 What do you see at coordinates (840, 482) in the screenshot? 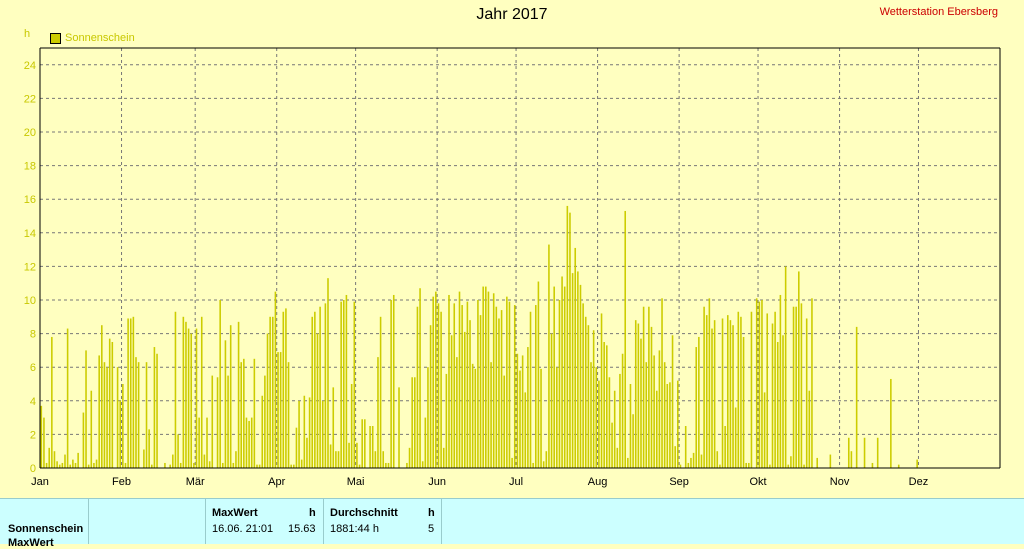
I see `x-tick-label: Nov` at bounding box center [840, 482].